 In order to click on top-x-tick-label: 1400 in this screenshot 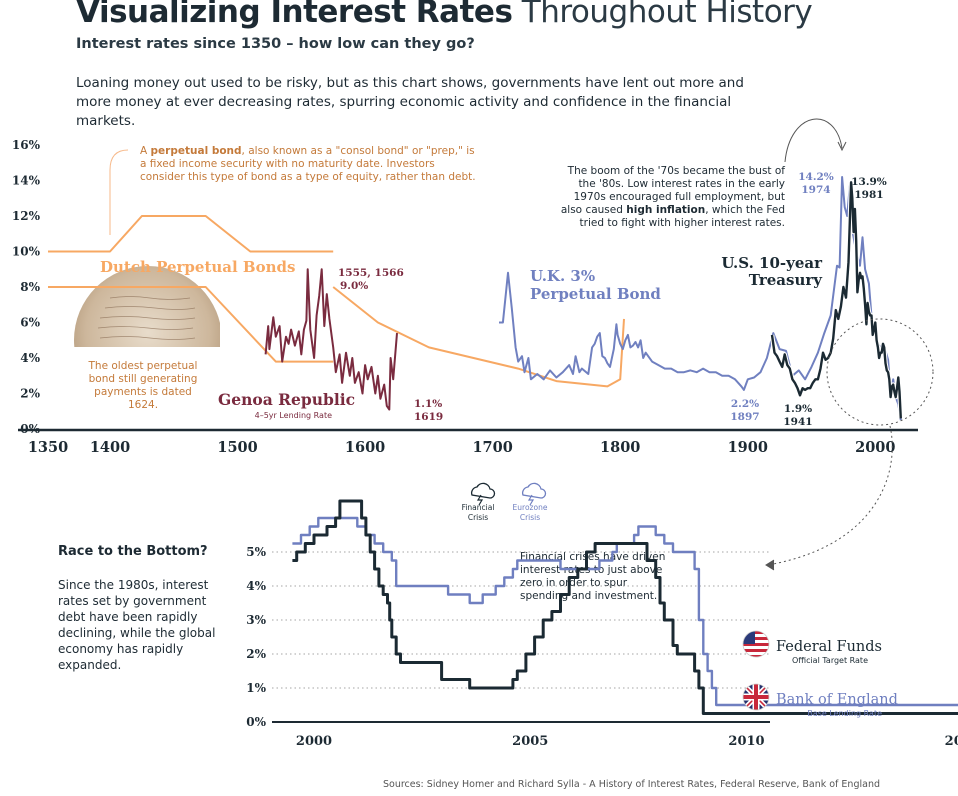, I will do `click(110, 447)`.